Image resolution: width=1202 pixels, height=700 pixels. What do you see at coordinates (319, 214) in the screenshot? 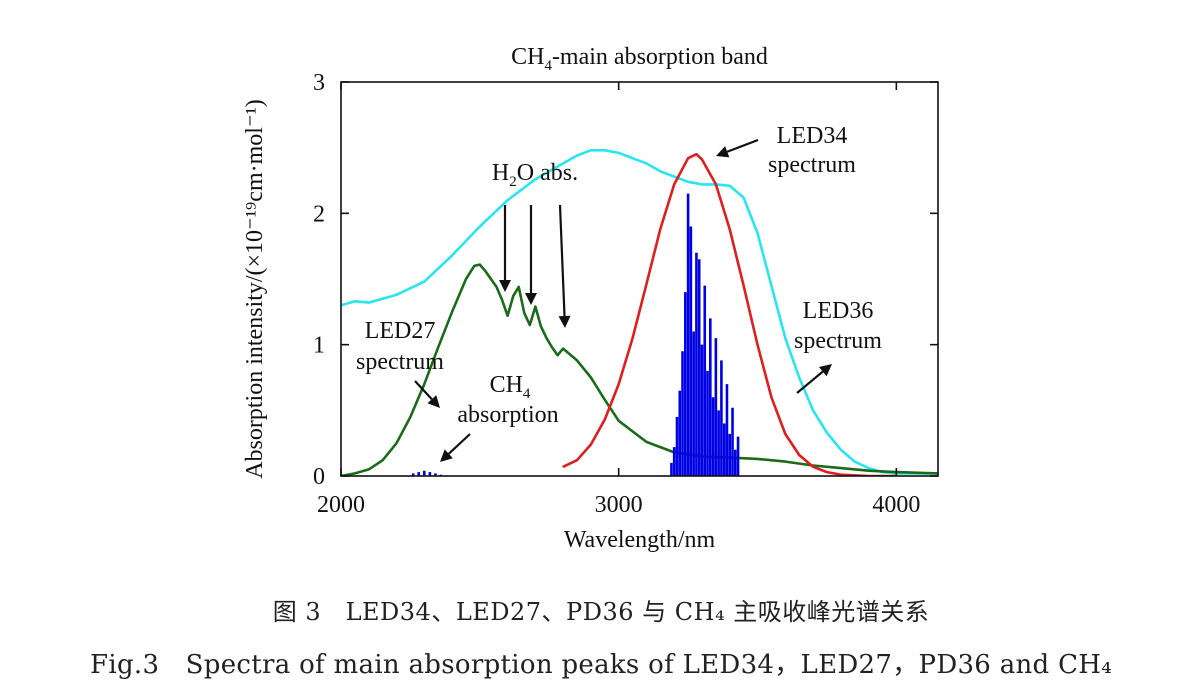
I see `y-tick-label: 2` at bounding box center [319, 214].